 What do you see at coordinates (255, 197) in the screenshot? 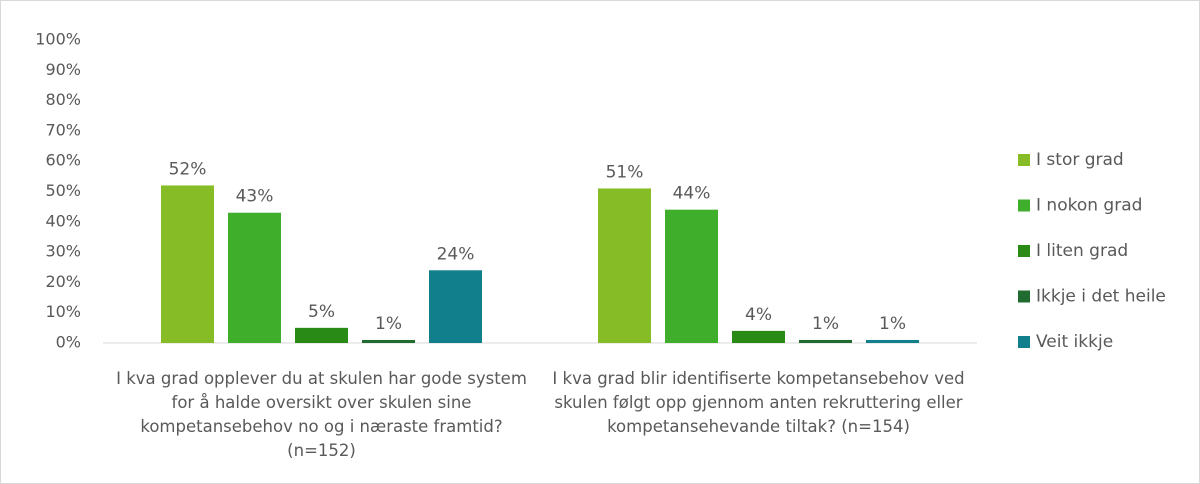
I see `data-label: 43%` at bounding box center [255, 197].